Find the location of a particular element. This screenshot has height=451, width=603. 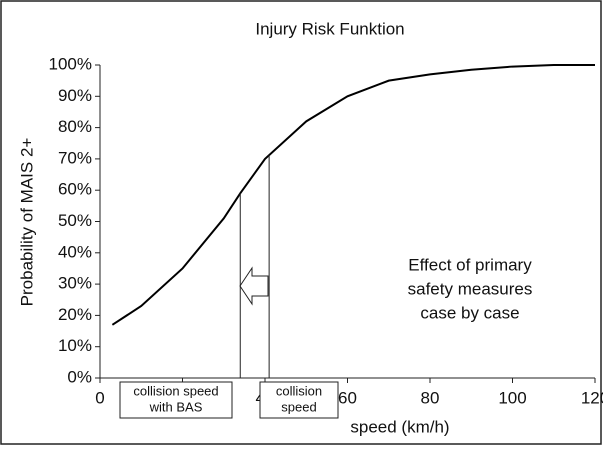

y-tick-label: 50% is located at coordinates (75, 220).